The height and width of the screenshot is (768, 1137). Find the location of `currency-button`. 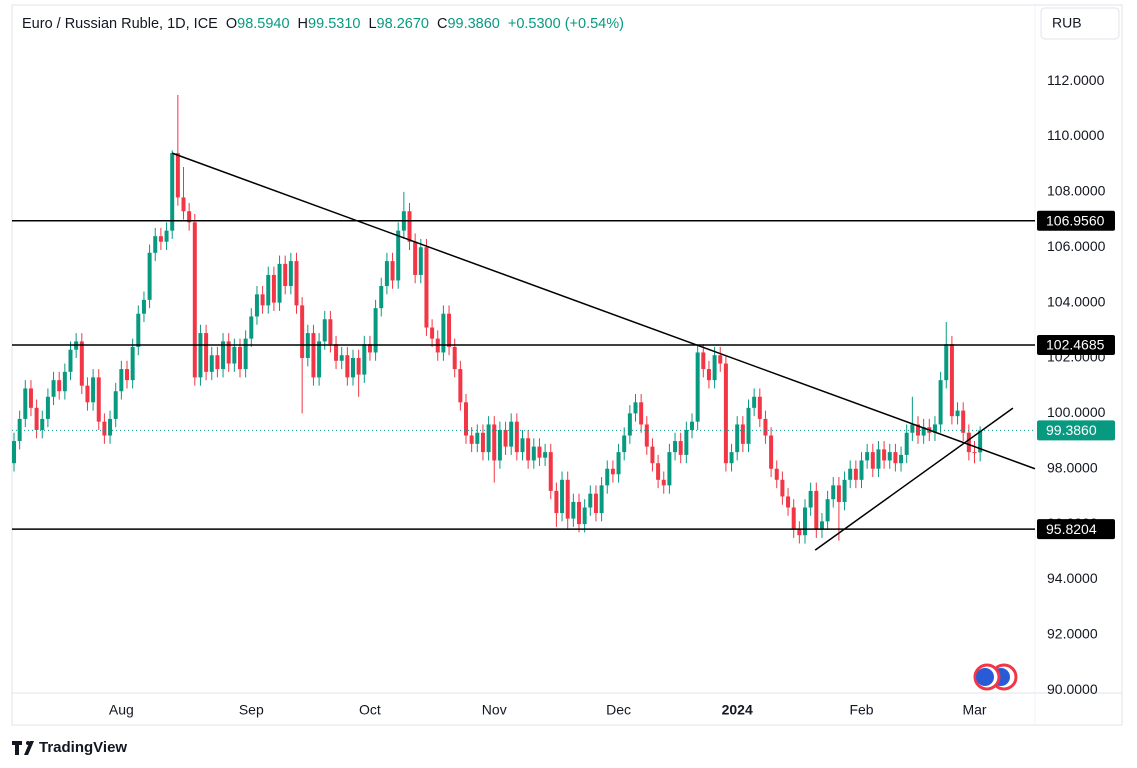

currency-button is located at coordinates (1080, 23).